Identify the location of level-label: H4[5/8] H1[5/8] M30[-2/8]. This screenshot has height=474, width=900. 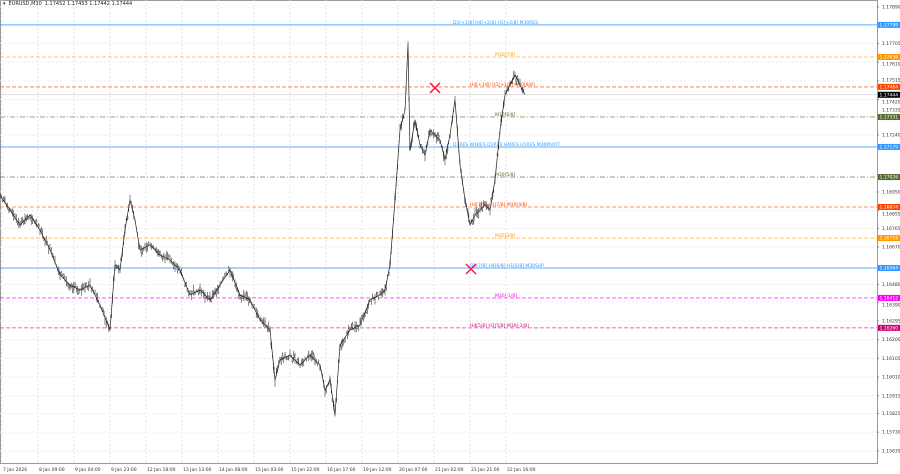
(499, 326).